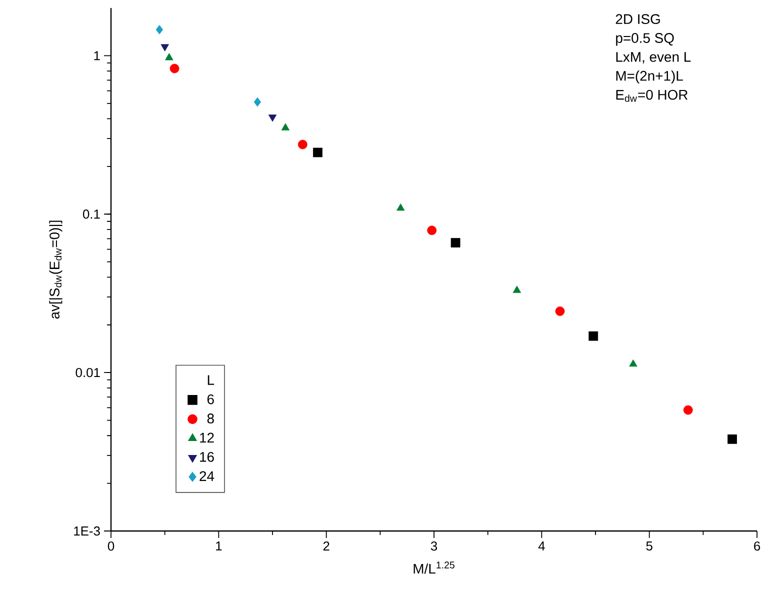 This screenshot has height=610, width=761. What do you see at coordinates (88, 373) in the screenshot?
I see `y-tick-label: 0.01` at bounding box center [88, 373].